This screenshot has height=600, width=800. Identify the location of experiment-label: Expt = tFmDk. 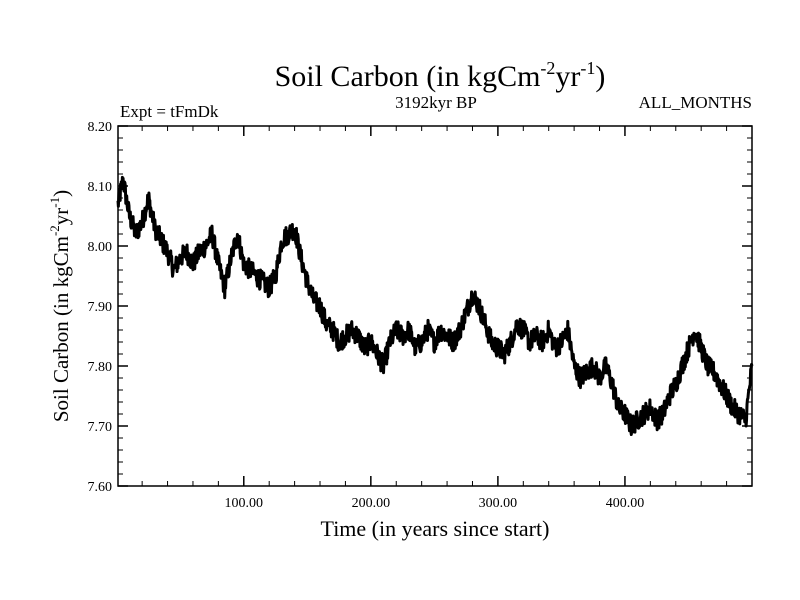
(169, 111).